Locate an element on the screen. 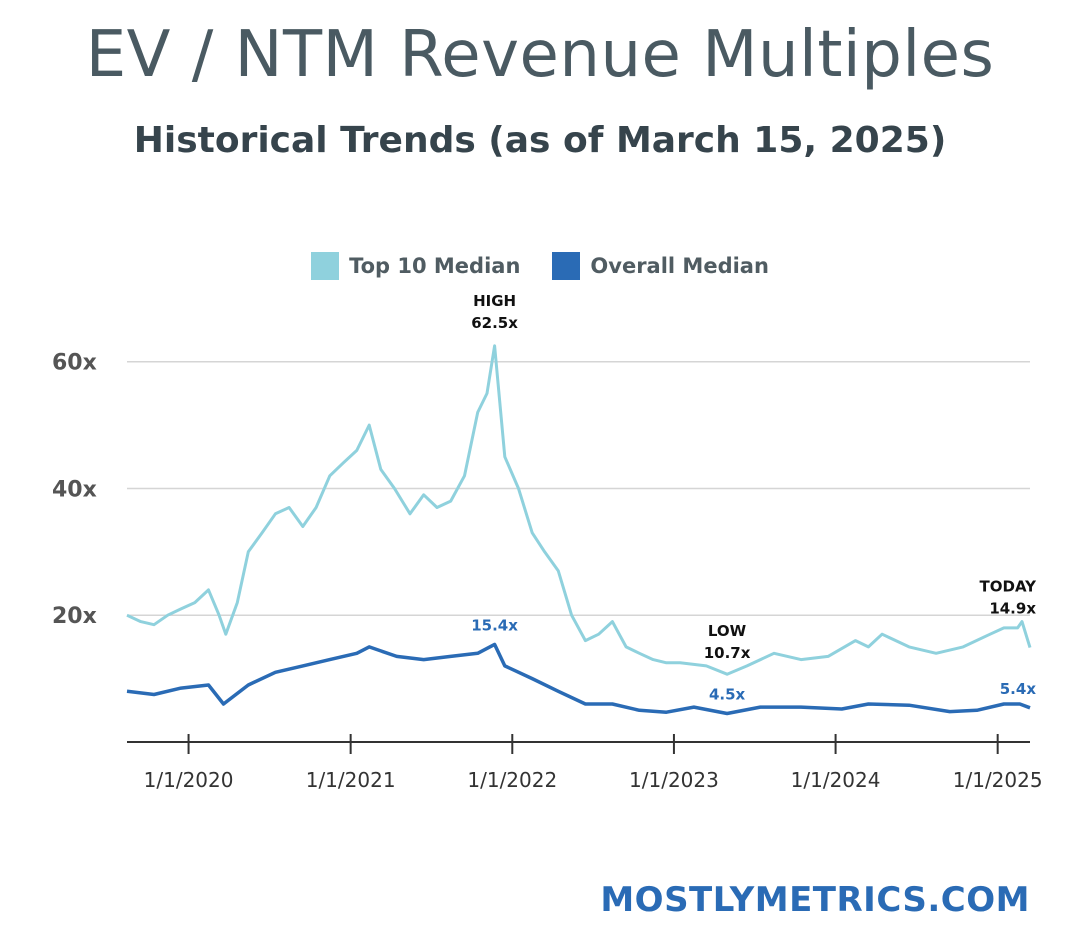 This screenshot has height=946, width=1080. annotation-label: 4.5x is located at coordinates (727, 694).